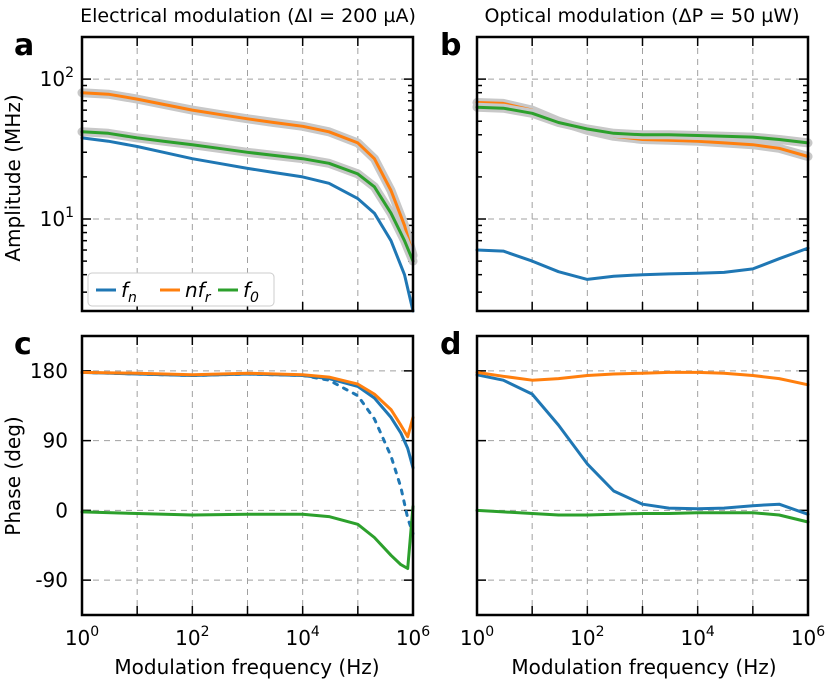 This screenshot has height=683, width=831. I want to click on legend-box, so click(181, 289).